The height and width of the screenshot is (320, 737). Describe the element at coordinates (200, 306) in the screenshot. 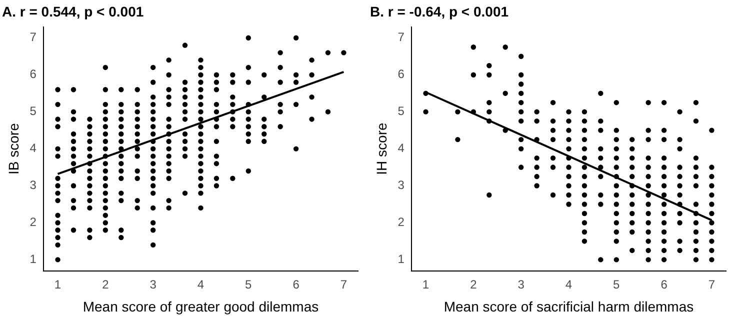

I see `x-axis-title: Mean score of greater good dilemmas` at that location.